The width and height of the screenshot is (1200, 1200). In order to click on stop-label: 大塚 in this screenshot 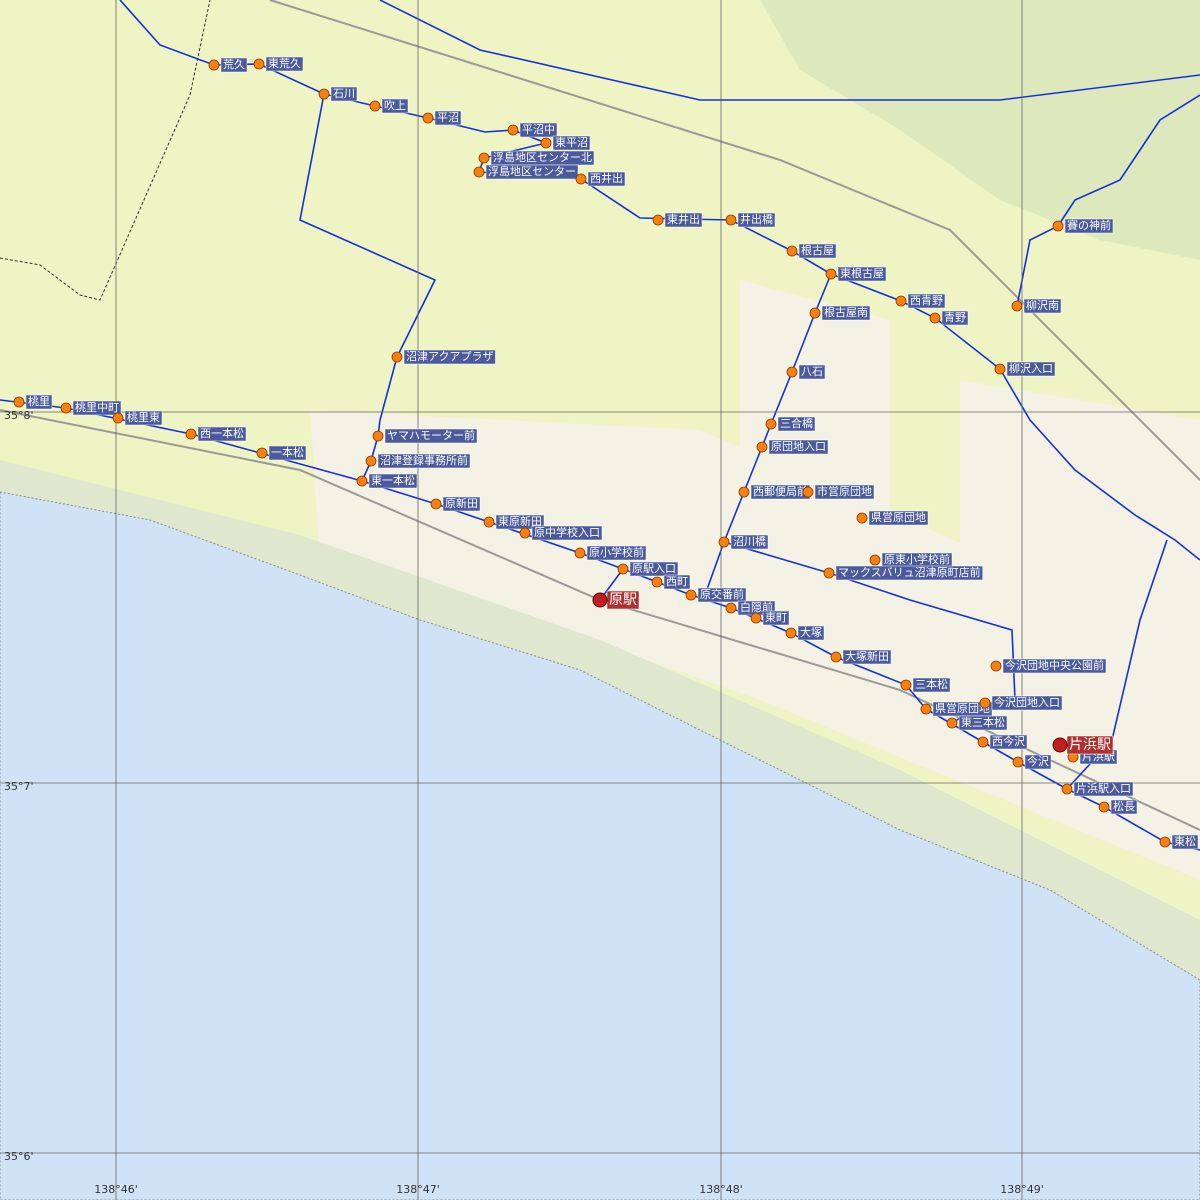, I will do `click(811, 632)`.